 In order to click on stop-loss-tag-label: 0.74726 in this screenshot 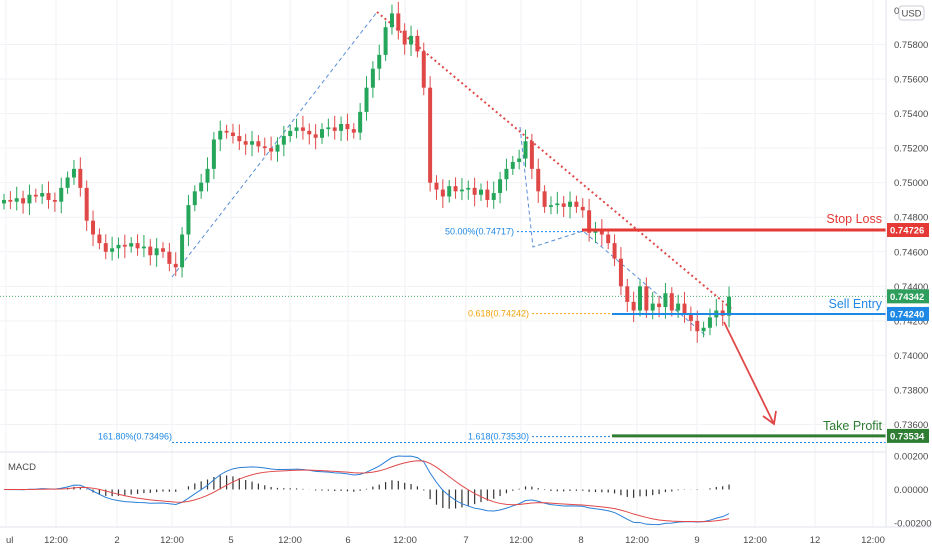, I will do `click(907, 231)`.